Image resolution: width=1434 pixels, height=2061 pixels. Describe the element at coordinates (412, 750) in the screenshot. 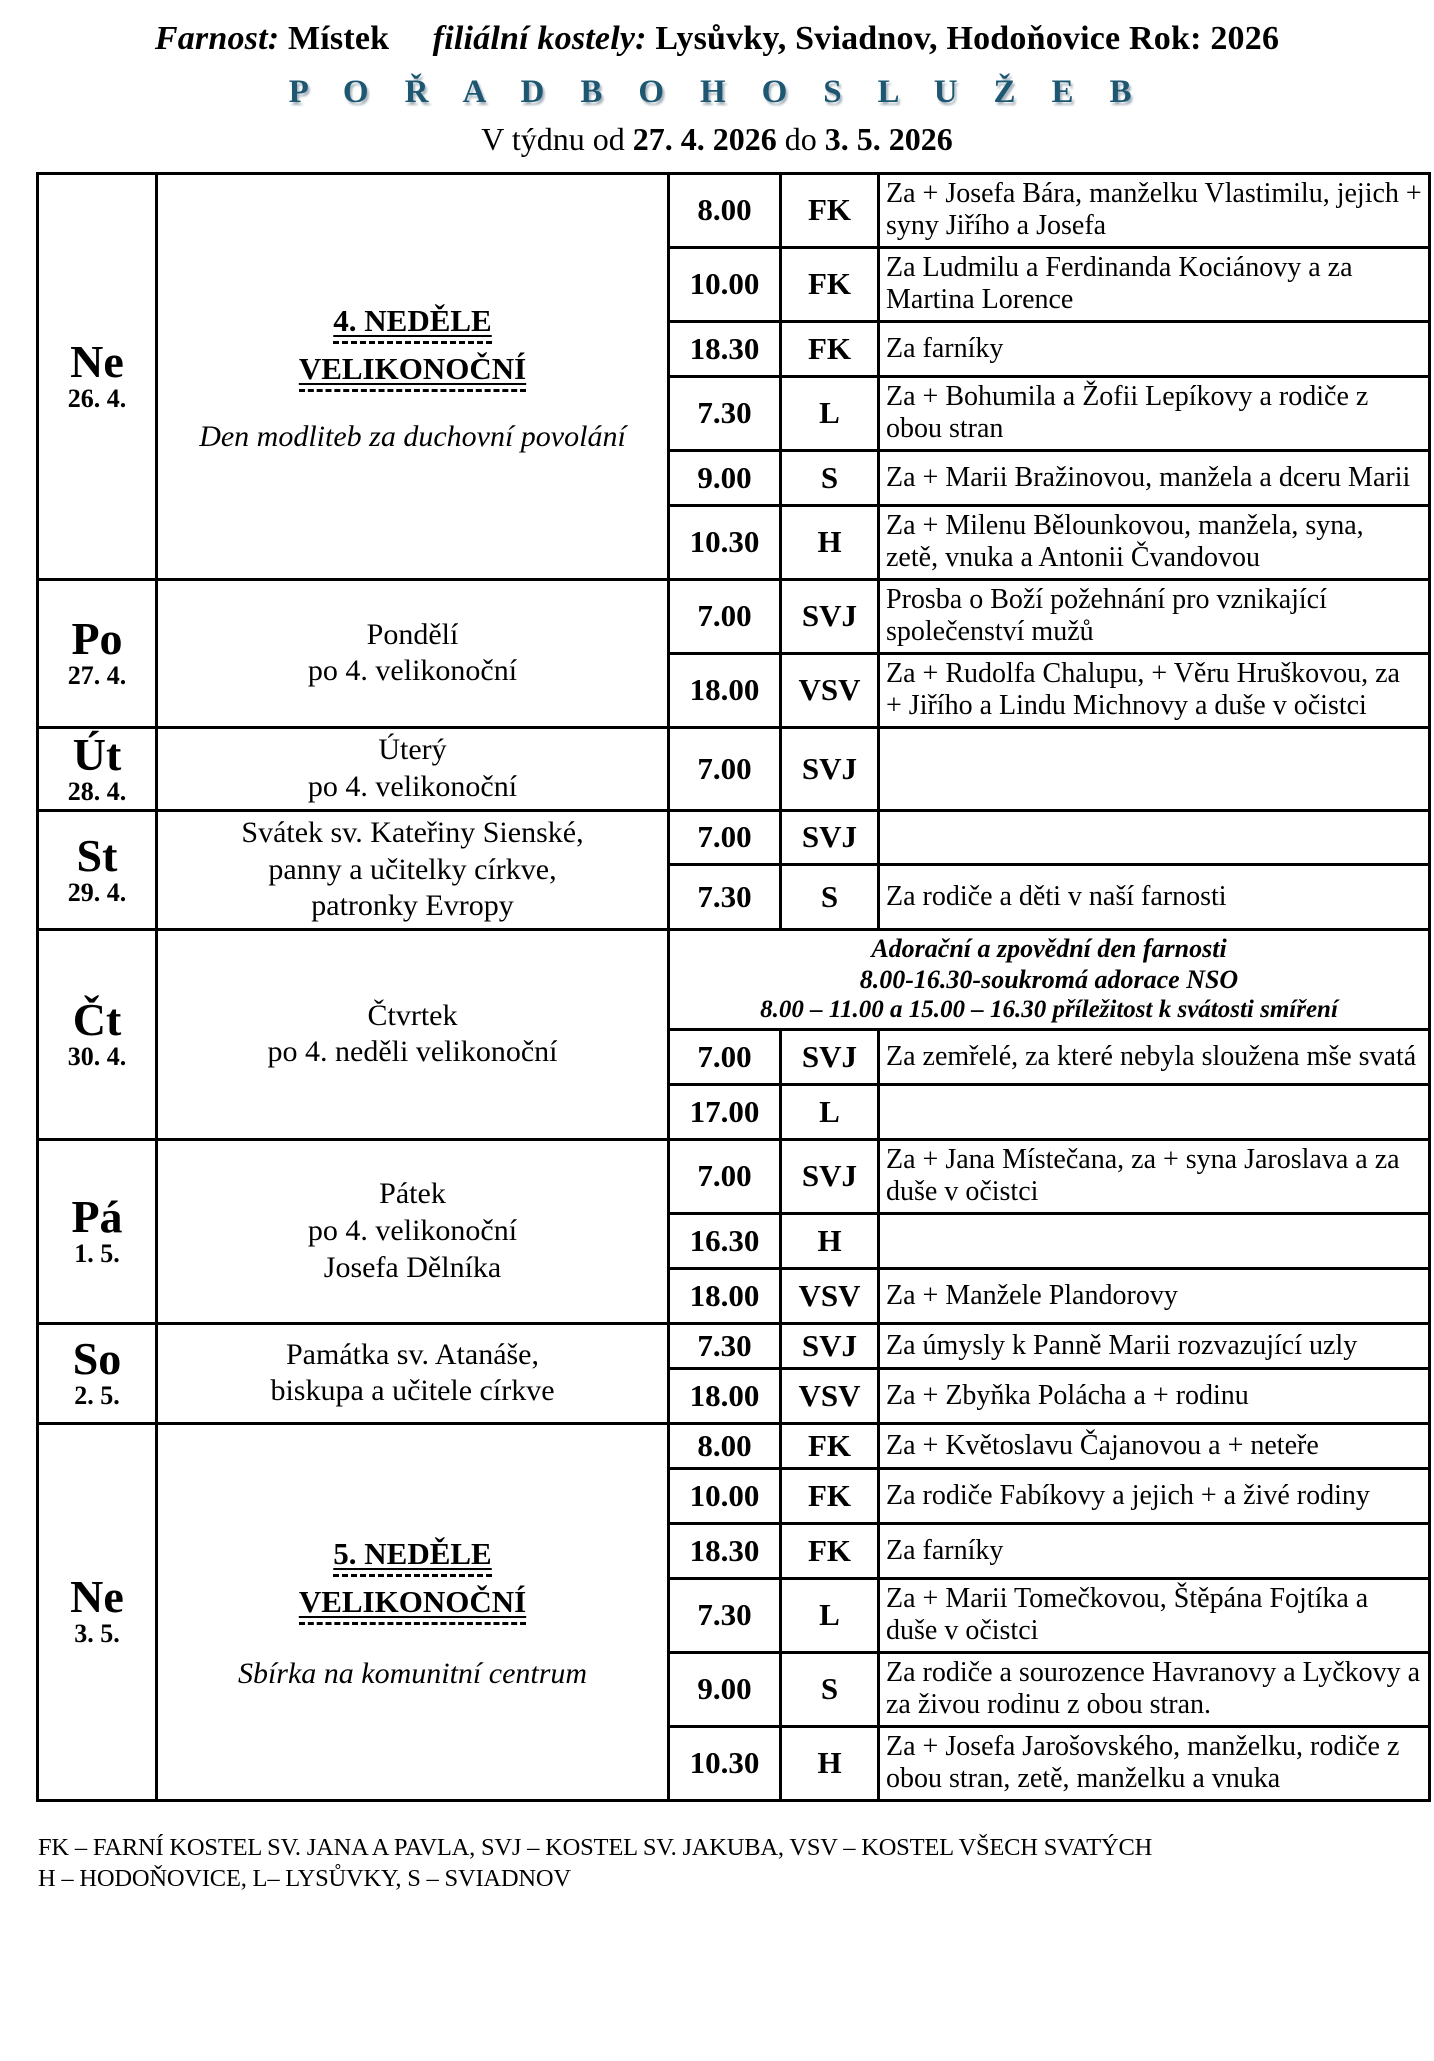

I see `day-title-line: Úterý` at that location.